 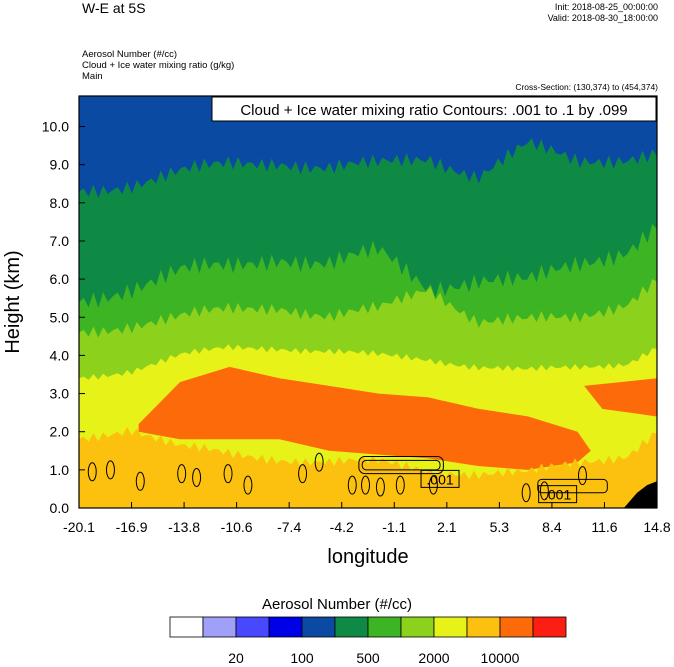 What do you see at coordinates (114, 8) in the screenshot?
I see `plot-title: W-E at 5S` at bounding box center [114, 8].